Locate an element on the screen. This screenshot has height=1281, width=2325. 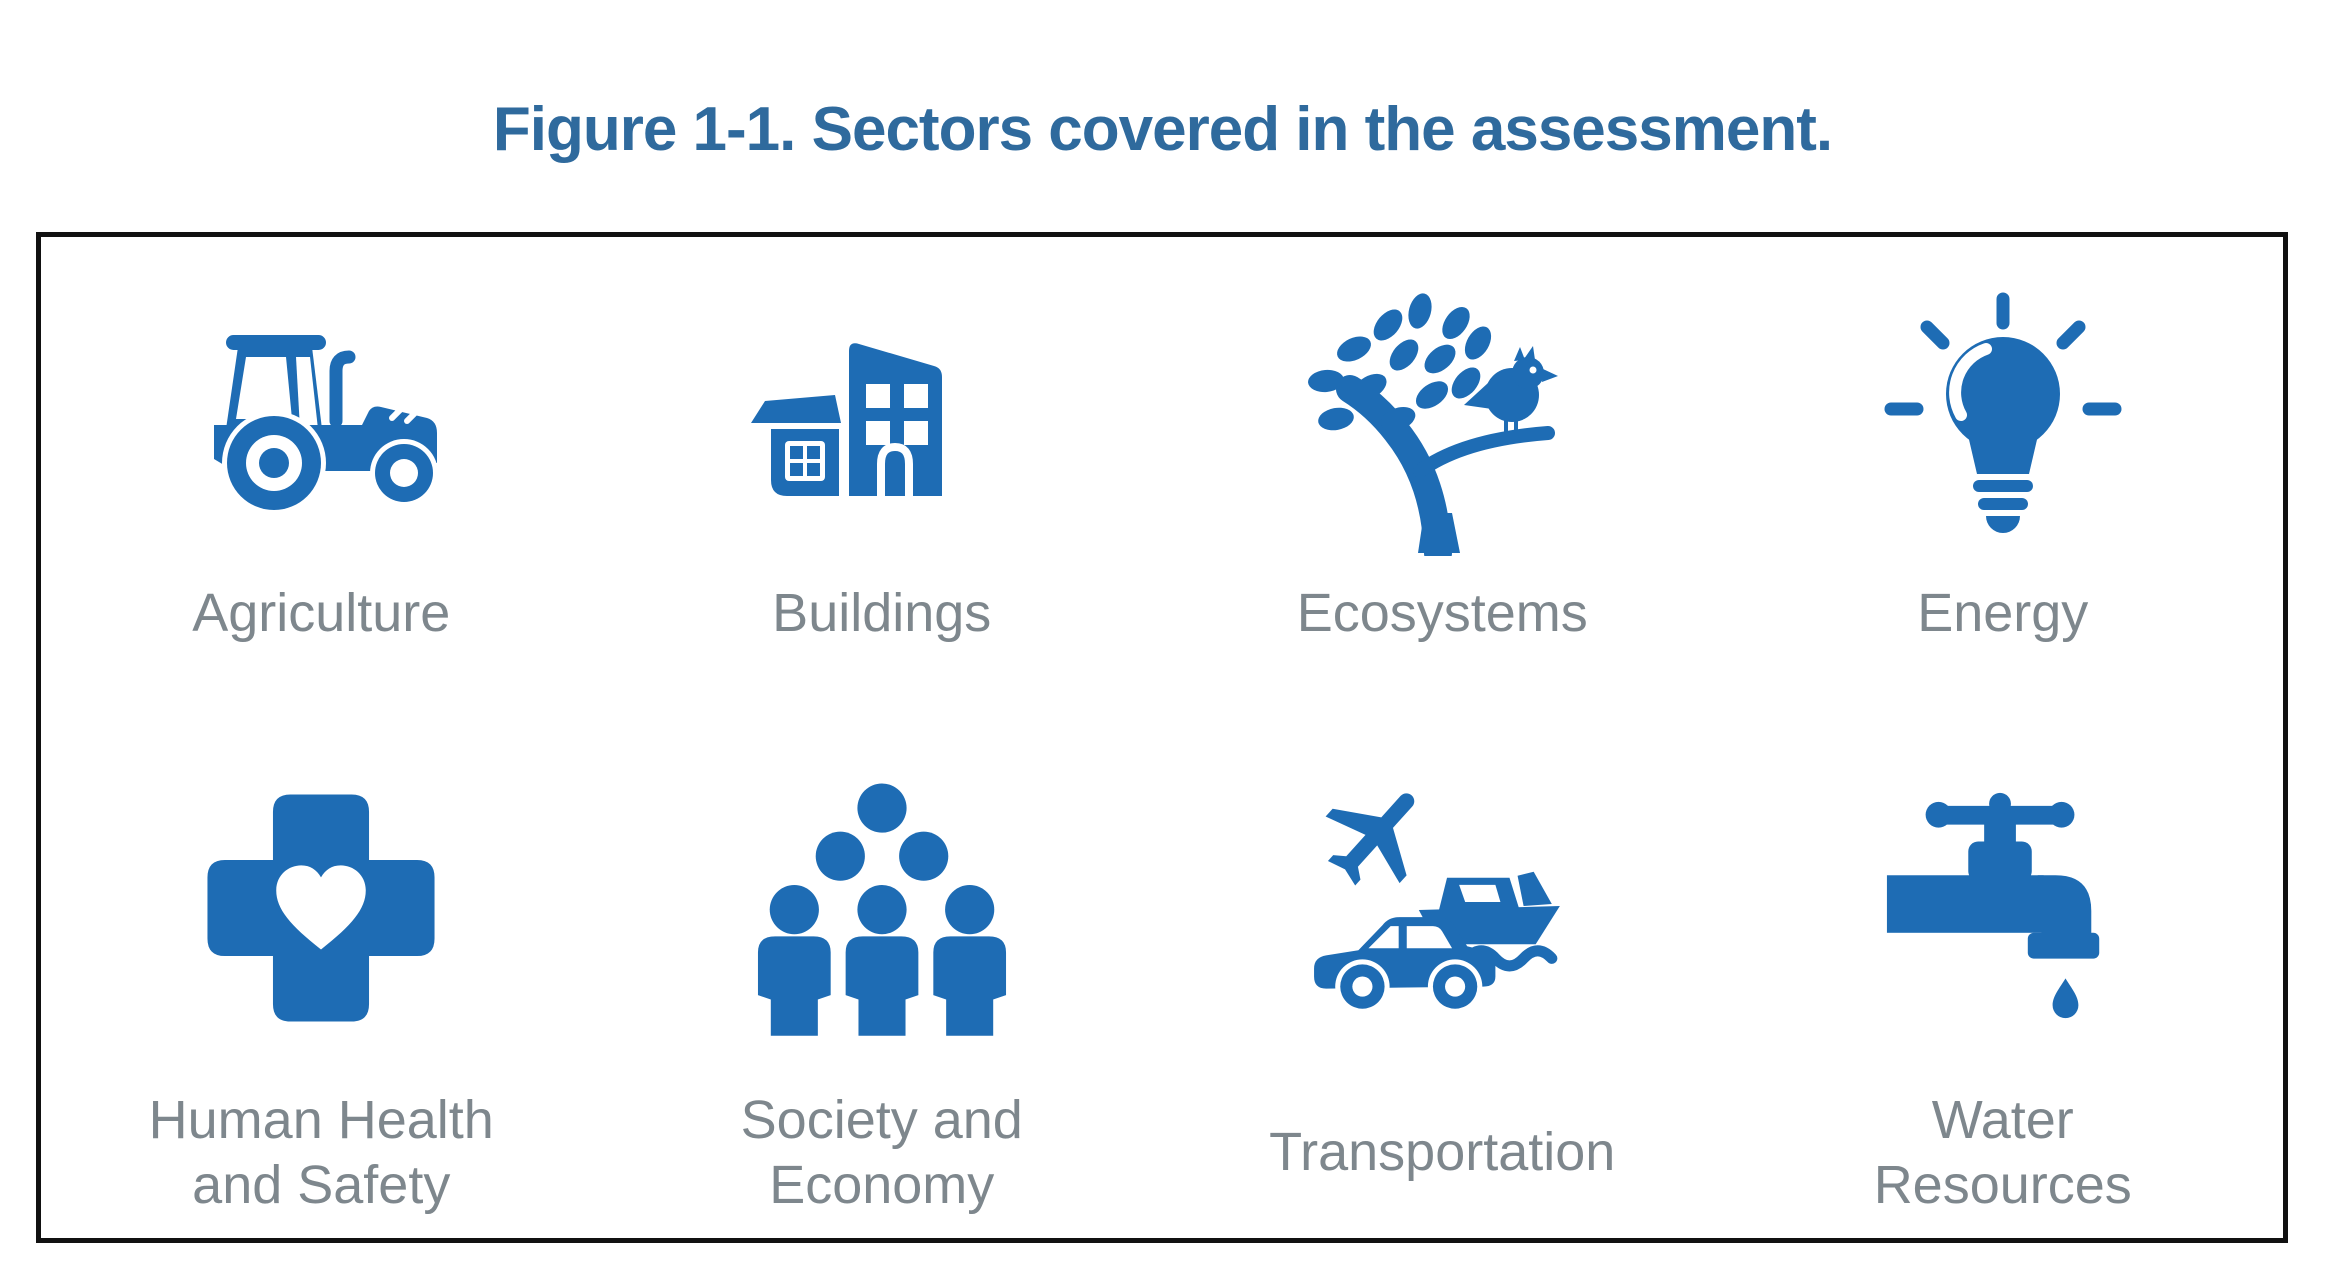
sector-card-ecosystems: Ecosystems is located at coordinates (1442, 487).